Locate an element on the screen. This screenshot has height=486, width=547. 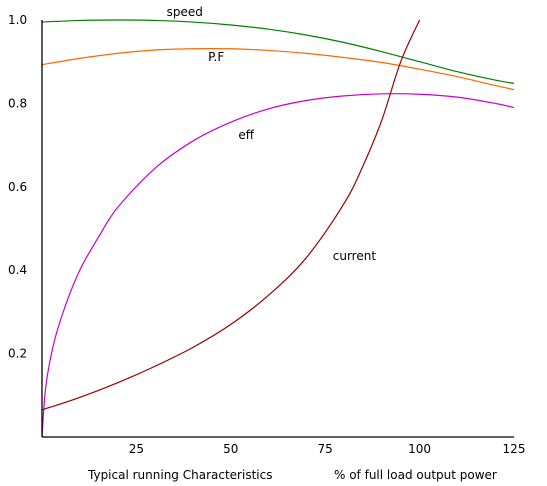
curve-label-p-f: P.F is located at coordinates (216, 57).